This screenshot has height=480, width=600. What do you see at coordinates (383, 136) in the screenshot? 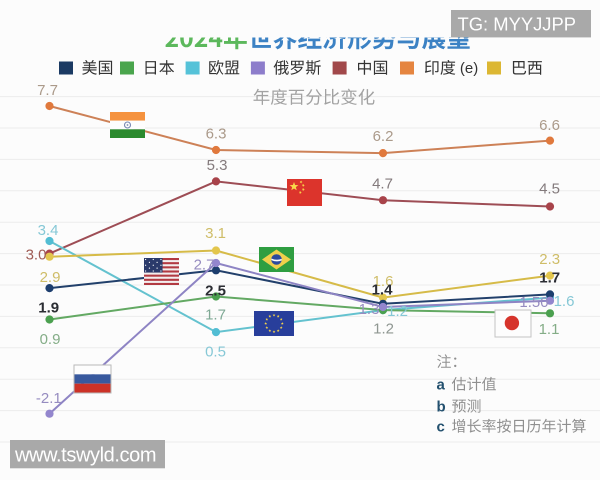
I see `svg-text: 6.2` at bounding box center [383, 136].